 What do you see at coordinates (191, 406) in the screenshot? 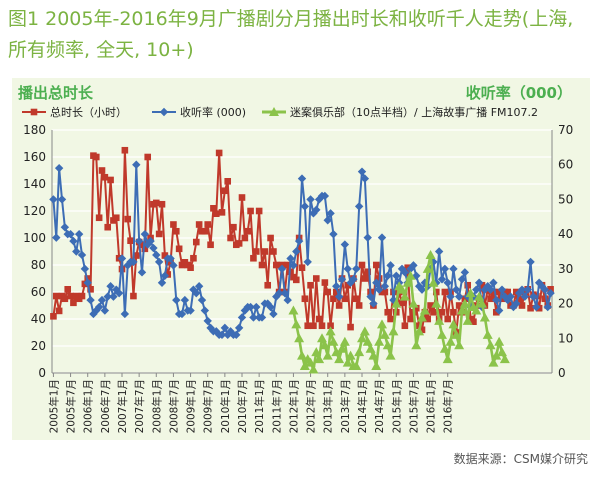
I see `x-tick-label: 2009年1月` at bounding box center [191, 406].